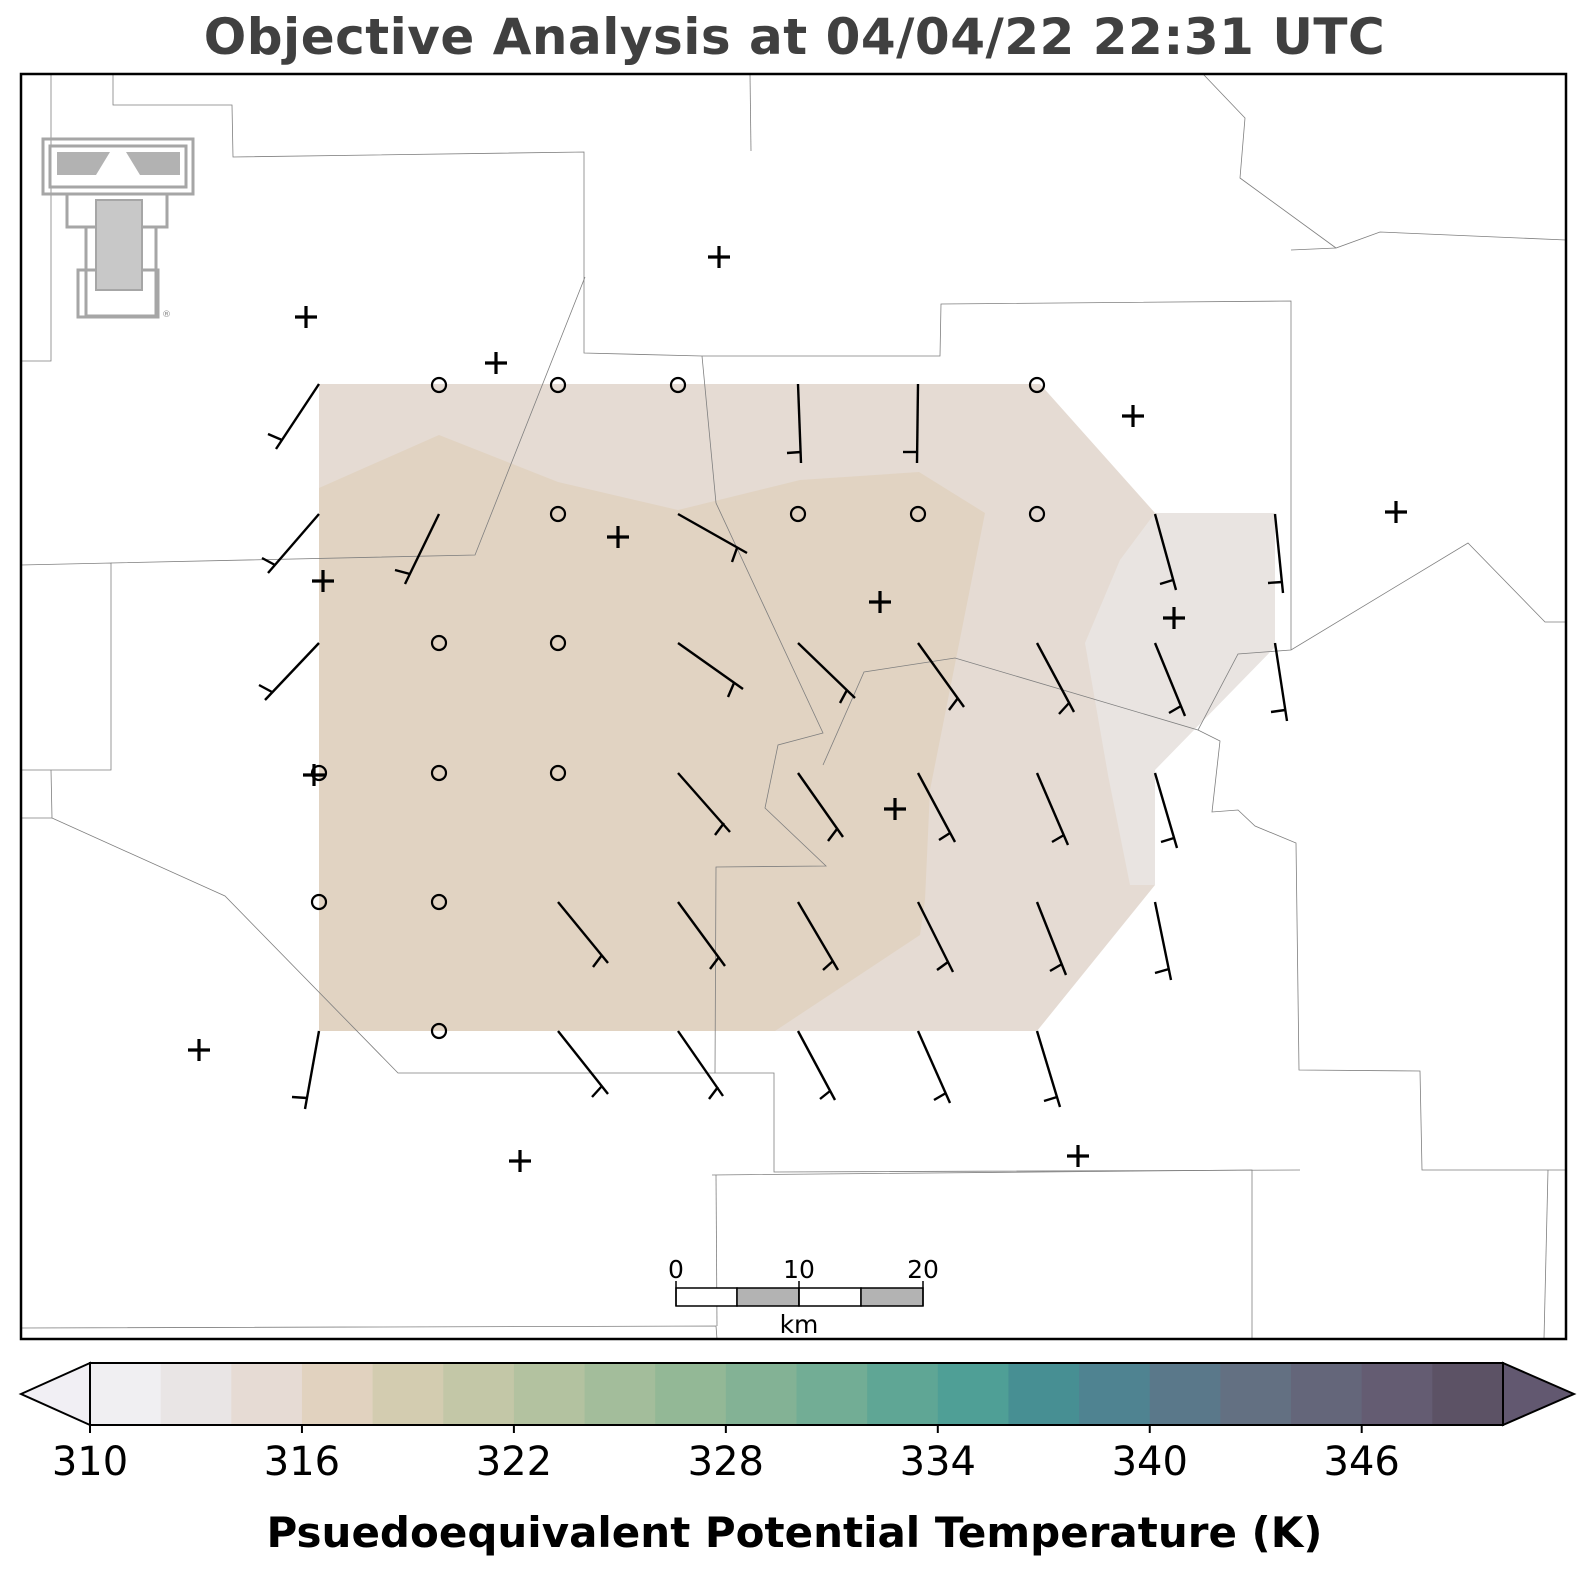 The height and width of the screenshot is (1576, 1589). Describe the element at coordinates (166, 315) in the screenshot. I see `logo-registered-mark: ®` at that location.